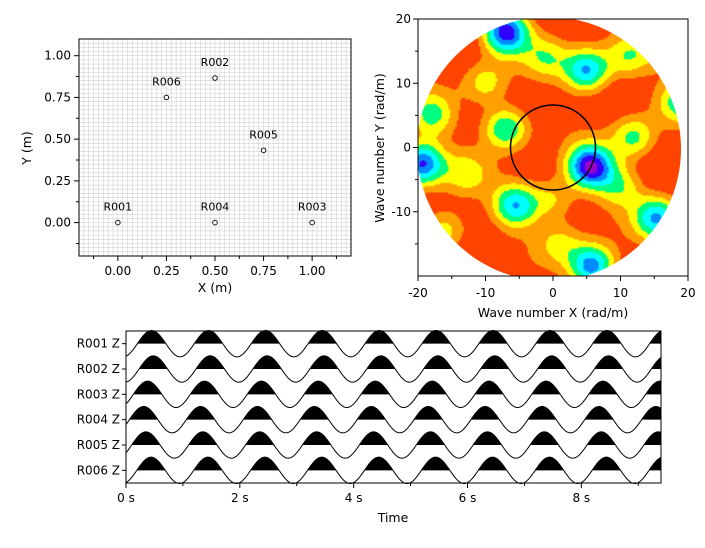 The width and height of the screenshot is (705, 548). I want to click on fk-y-tick-label: 0, so click(407, 148).